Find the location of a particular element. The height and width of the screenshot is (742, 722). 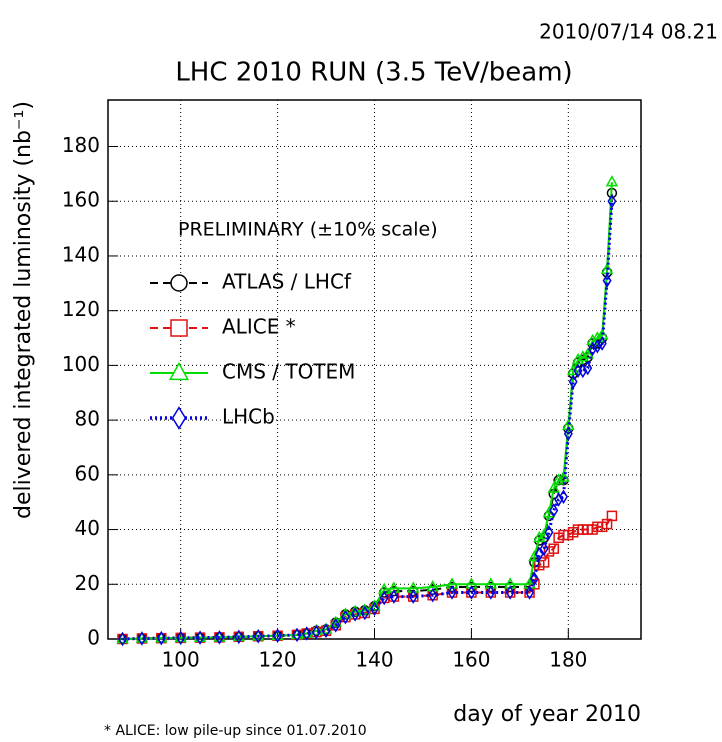

timestamp: 2010/07/14 08.21 is located at coordinates (628, 32).